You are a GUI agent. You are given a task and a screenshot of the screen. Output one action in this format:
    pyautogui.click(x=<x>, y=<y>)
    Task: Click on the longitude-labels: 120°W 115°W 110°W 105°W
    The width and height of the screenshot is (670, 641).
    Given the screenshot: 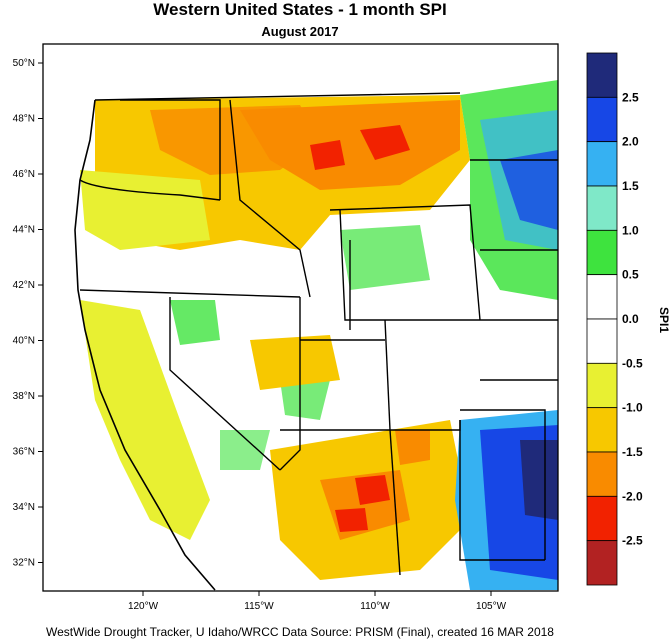 What is the action you would take?
    pyautogui.click(x=317, y=601)
    